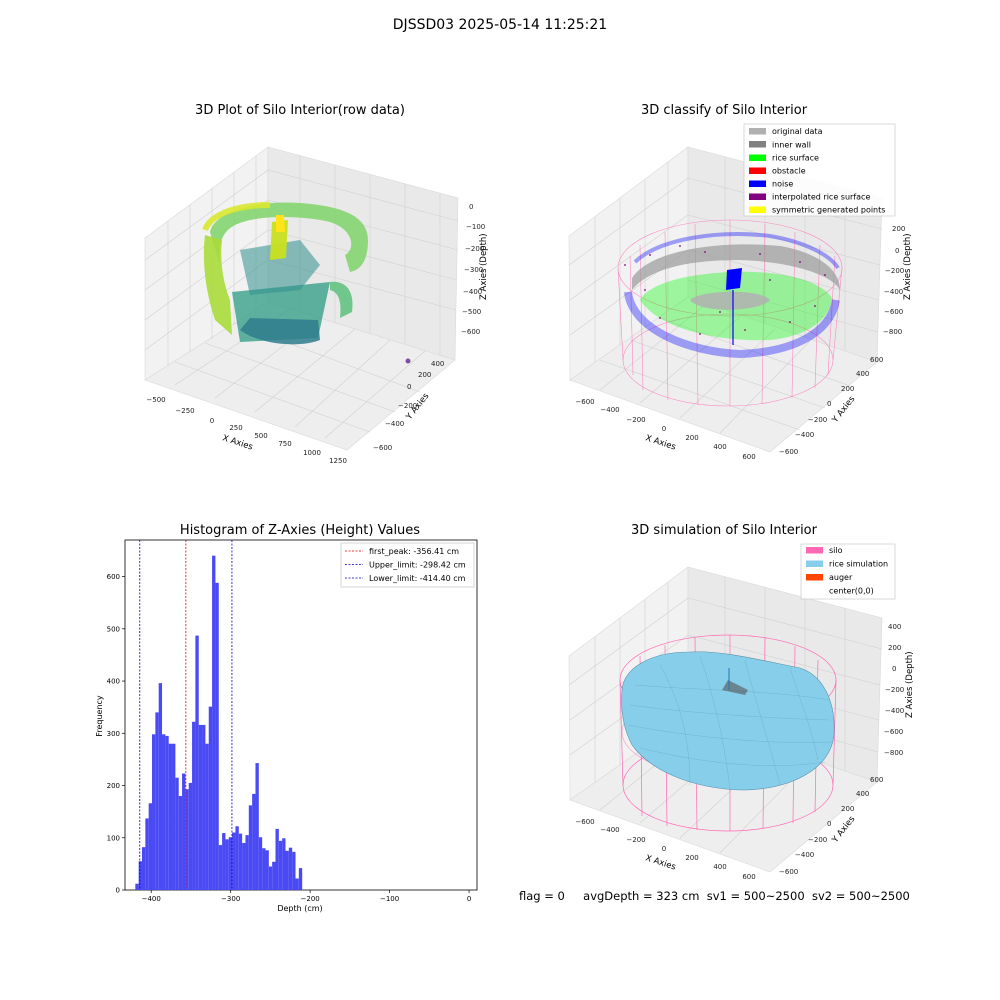  Describe the element at coordinates (821, 197) in the screenshot. I see `legend-label: interpolated rice surface` at that location.